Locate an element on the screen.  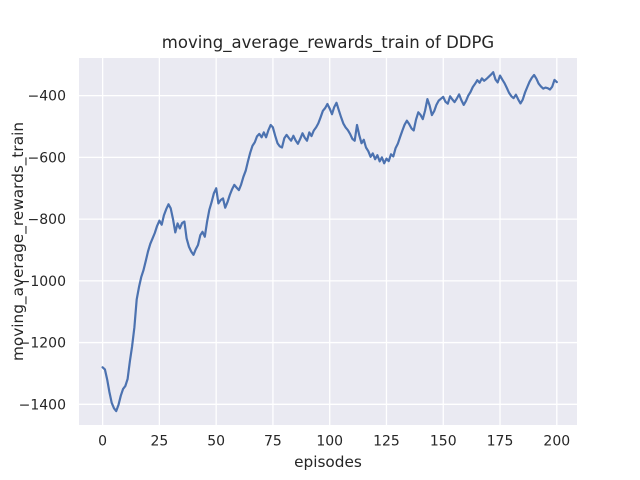
x-tick-label: 175 is located at coordinates (500, 442).